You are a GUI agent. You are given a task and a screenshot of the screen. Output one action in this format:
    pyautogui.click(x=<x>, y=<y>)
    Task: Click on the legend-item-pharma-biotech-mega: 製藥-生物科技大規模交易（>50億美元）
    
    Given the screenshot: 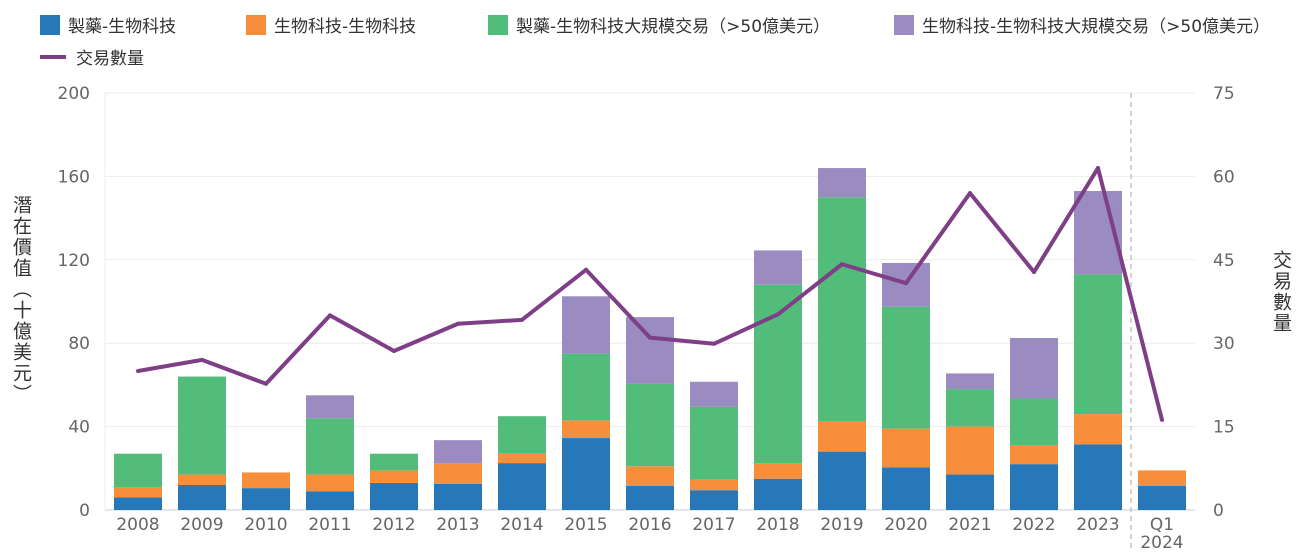 What is the action you would take?
    pyautogui.click(x=659, y=24)
    